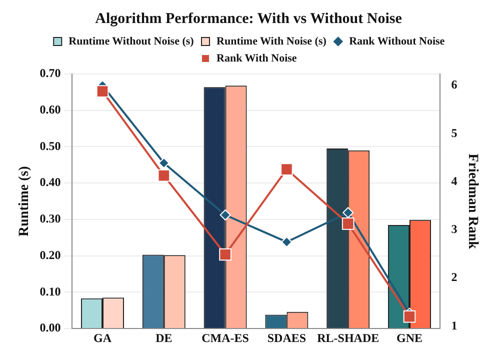 Image resolution: width=497 pixels, height=359 pixels. What do you see at coordinates (50, 255) in the screenshot?
I see `y-tick-label: 0.20` at bounding box center [50, 255].